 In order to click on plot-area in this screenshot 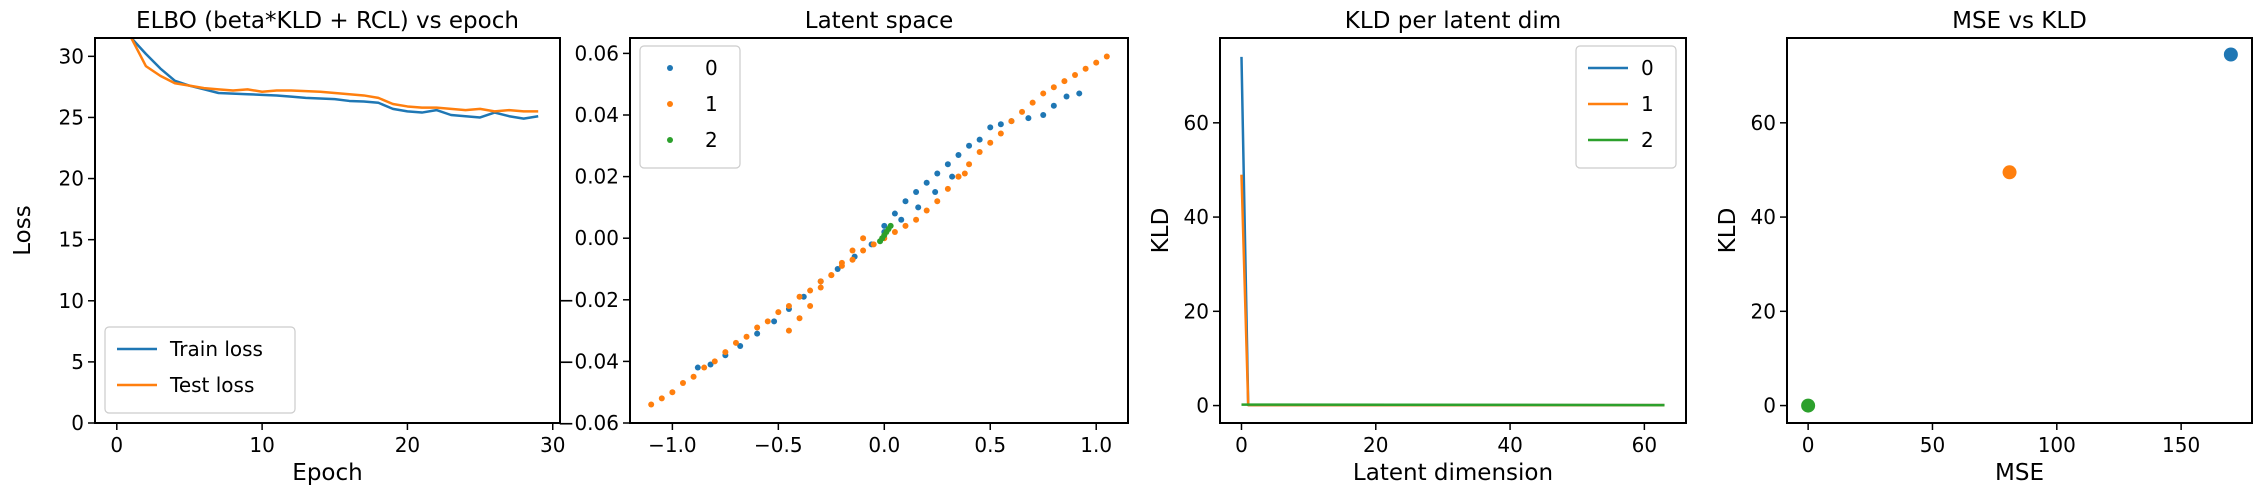, I will do `click(879, 230)`.